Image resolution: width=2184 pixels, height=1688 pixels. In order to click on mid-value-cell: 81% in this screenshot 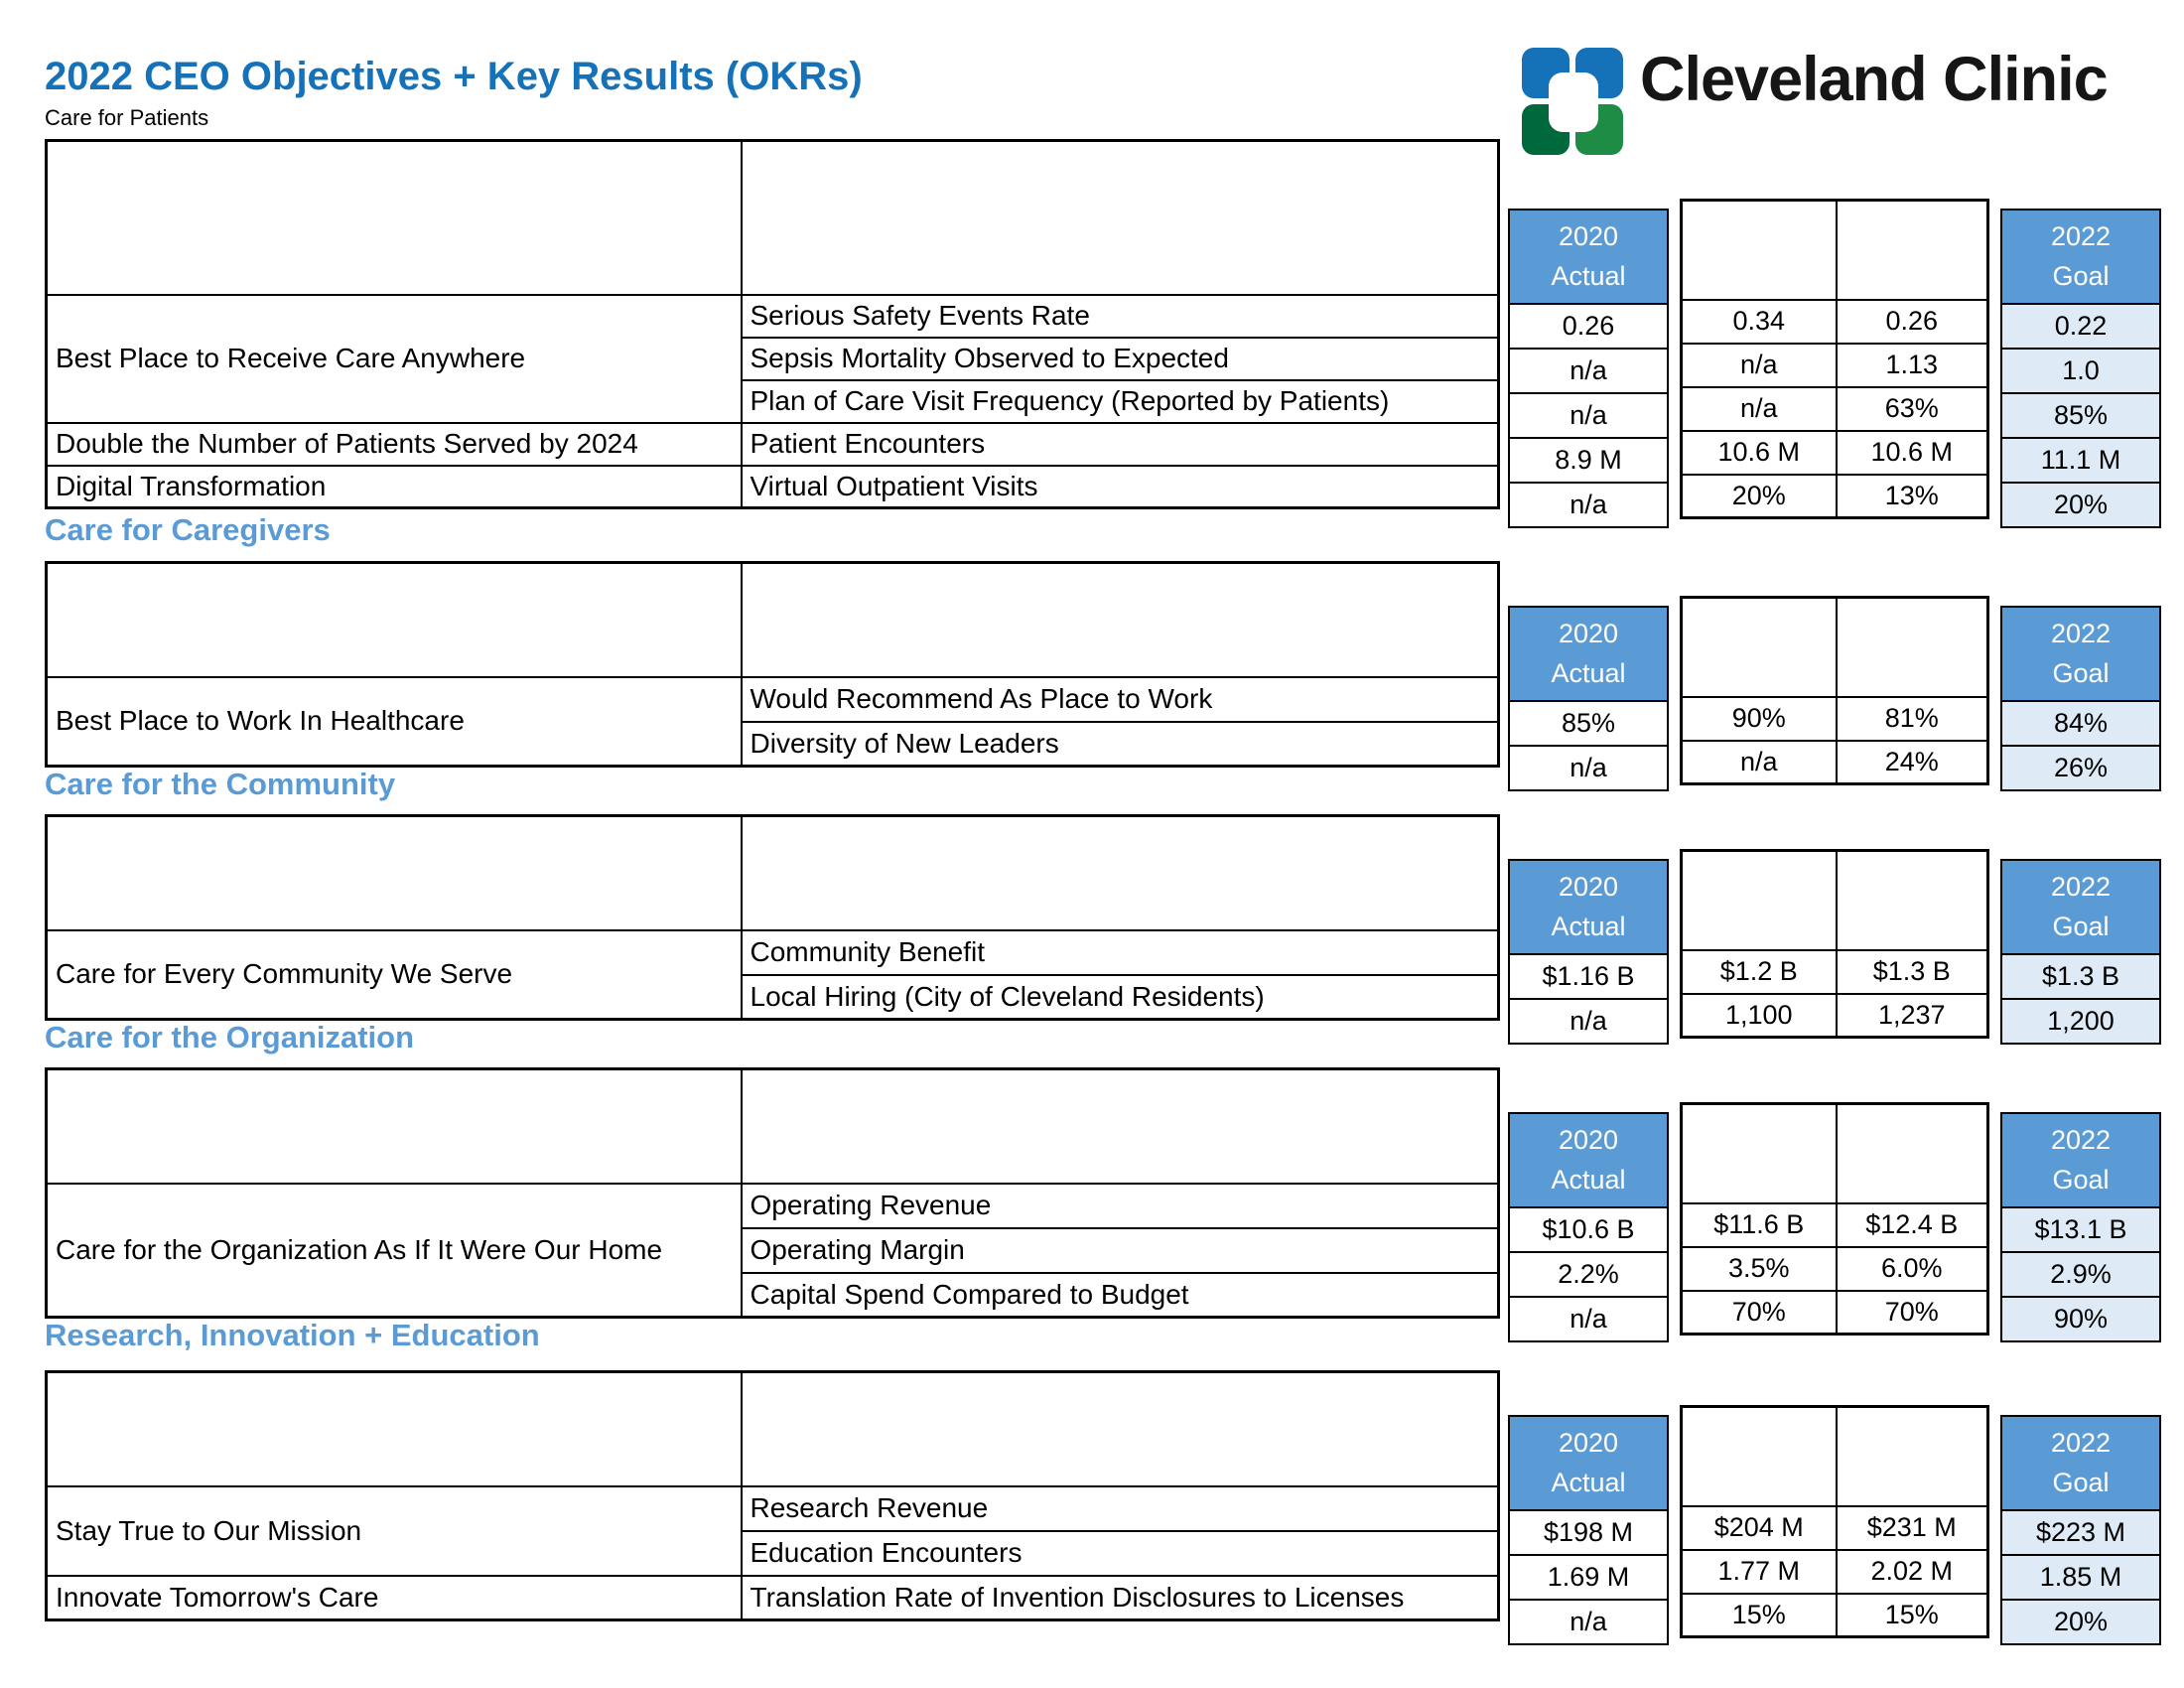, I will do `click(1912, 718)`.